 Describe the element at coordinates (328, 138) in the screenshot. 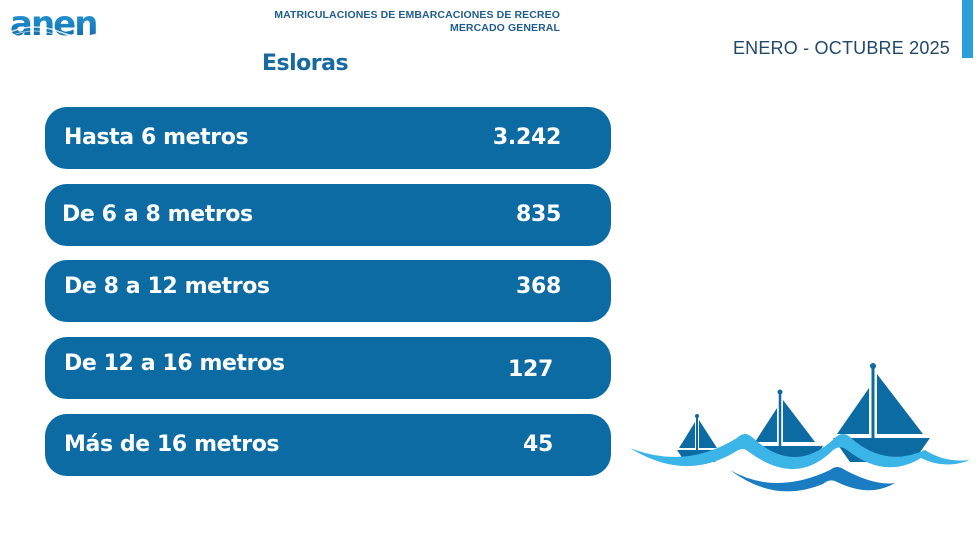

I see `list-item: Hasta 6 metros 3.242` at that location.